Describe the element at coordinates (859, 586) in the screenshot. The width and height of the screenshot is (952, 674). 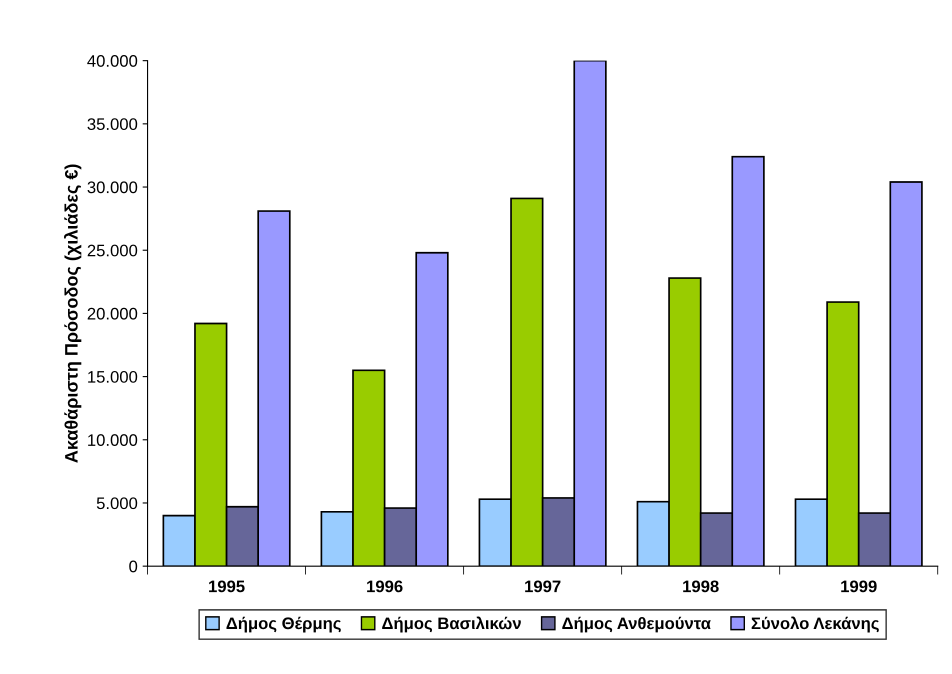
I see `x-tick-label: 1999` at that location.